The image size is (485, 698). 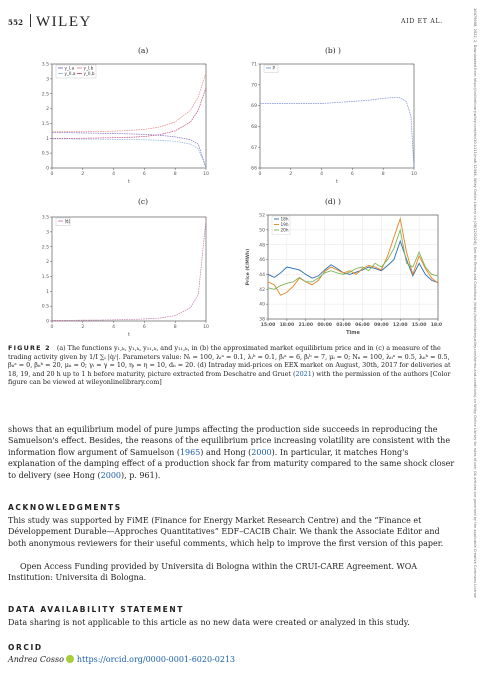 I want to click on panel-label-b: (b) ), so click(x=333, y=50).